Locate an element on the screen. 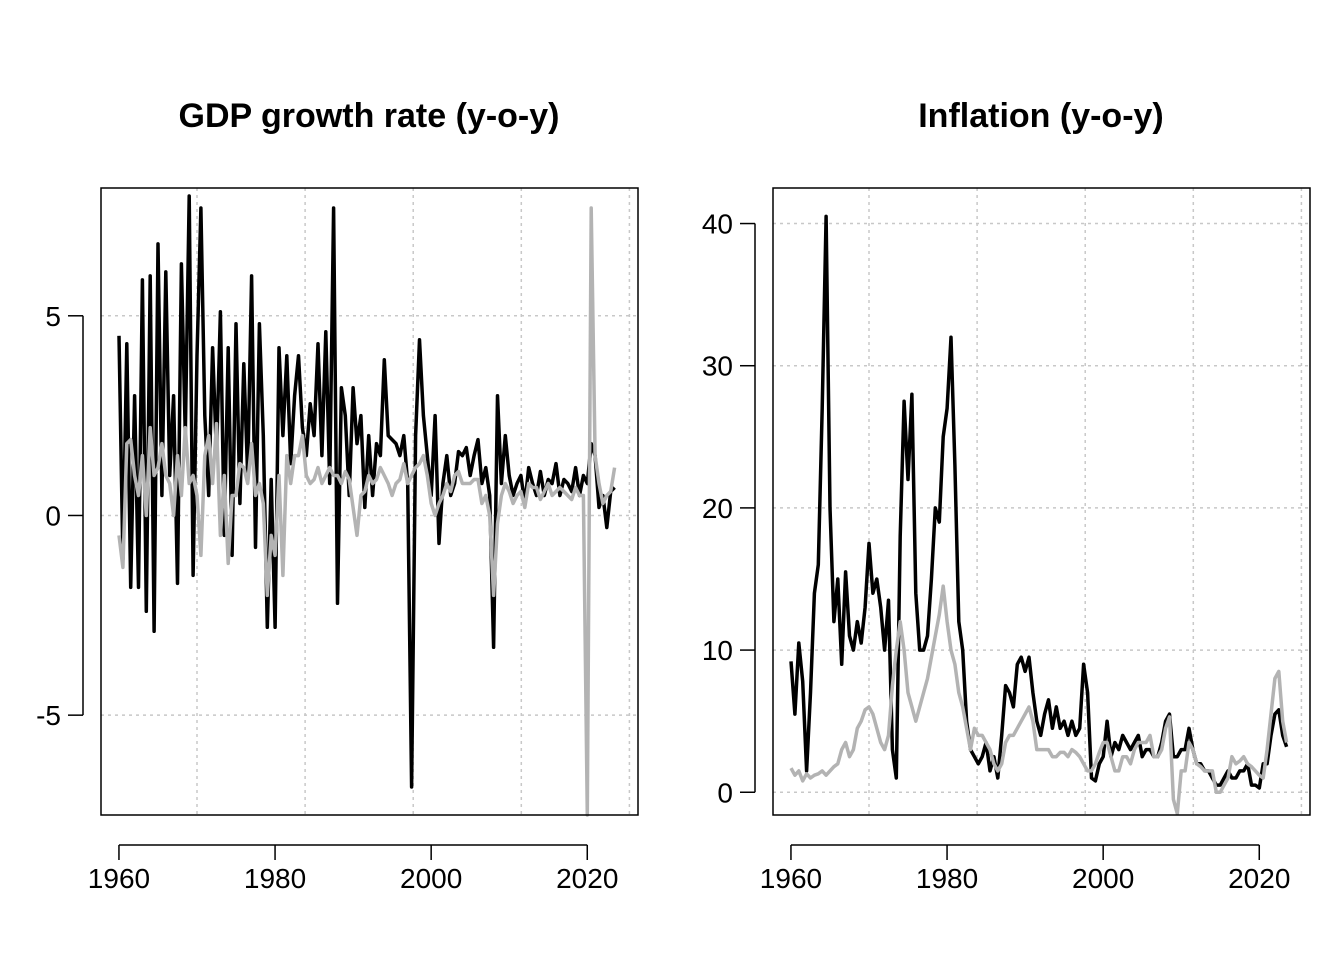 This screenshot has width=1344, height=960. y-tick-label: 30 is located at coordinates (717, 366).